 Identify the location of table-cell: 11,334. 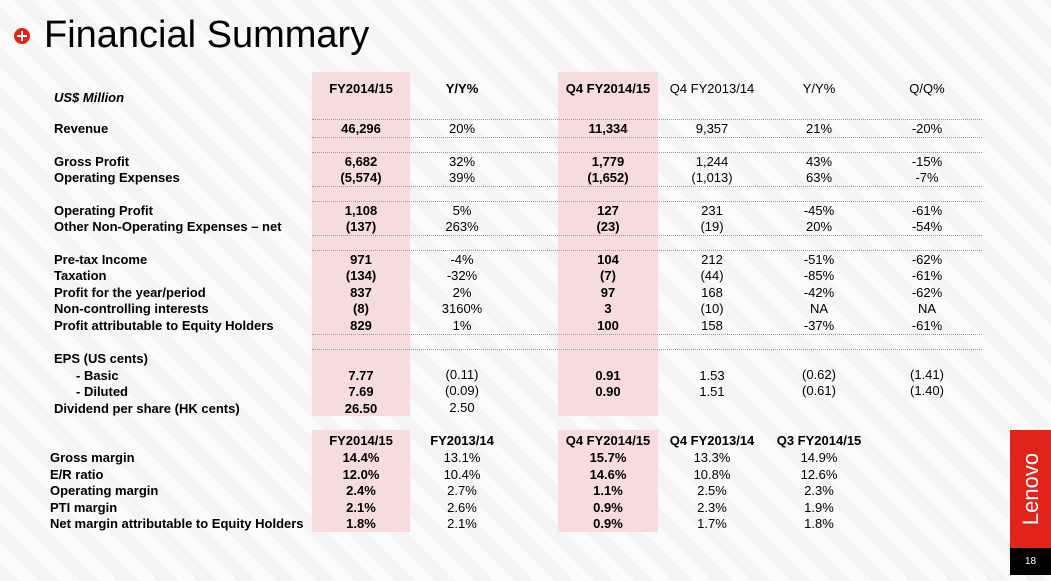
(608, 128).